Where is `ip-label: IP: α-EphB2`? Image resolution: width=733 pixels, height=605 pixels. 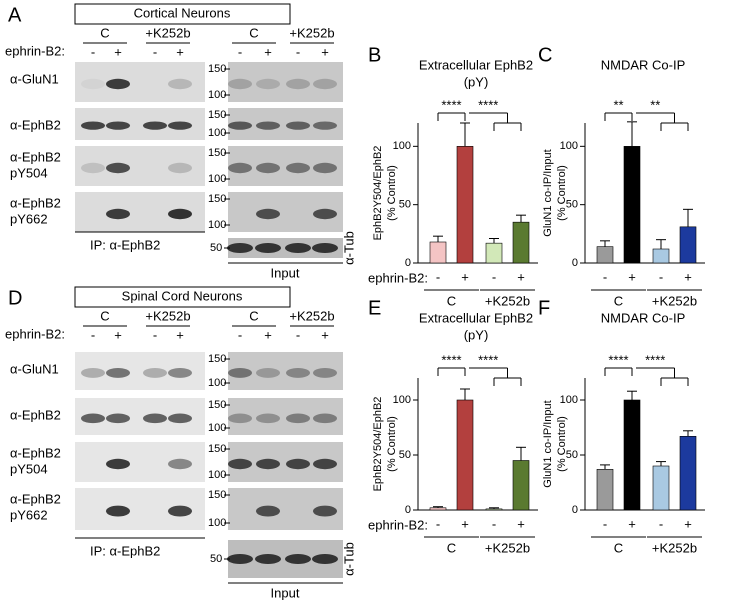 ip-label: IP: α-EphB2 is located at coordinates (125, 550).